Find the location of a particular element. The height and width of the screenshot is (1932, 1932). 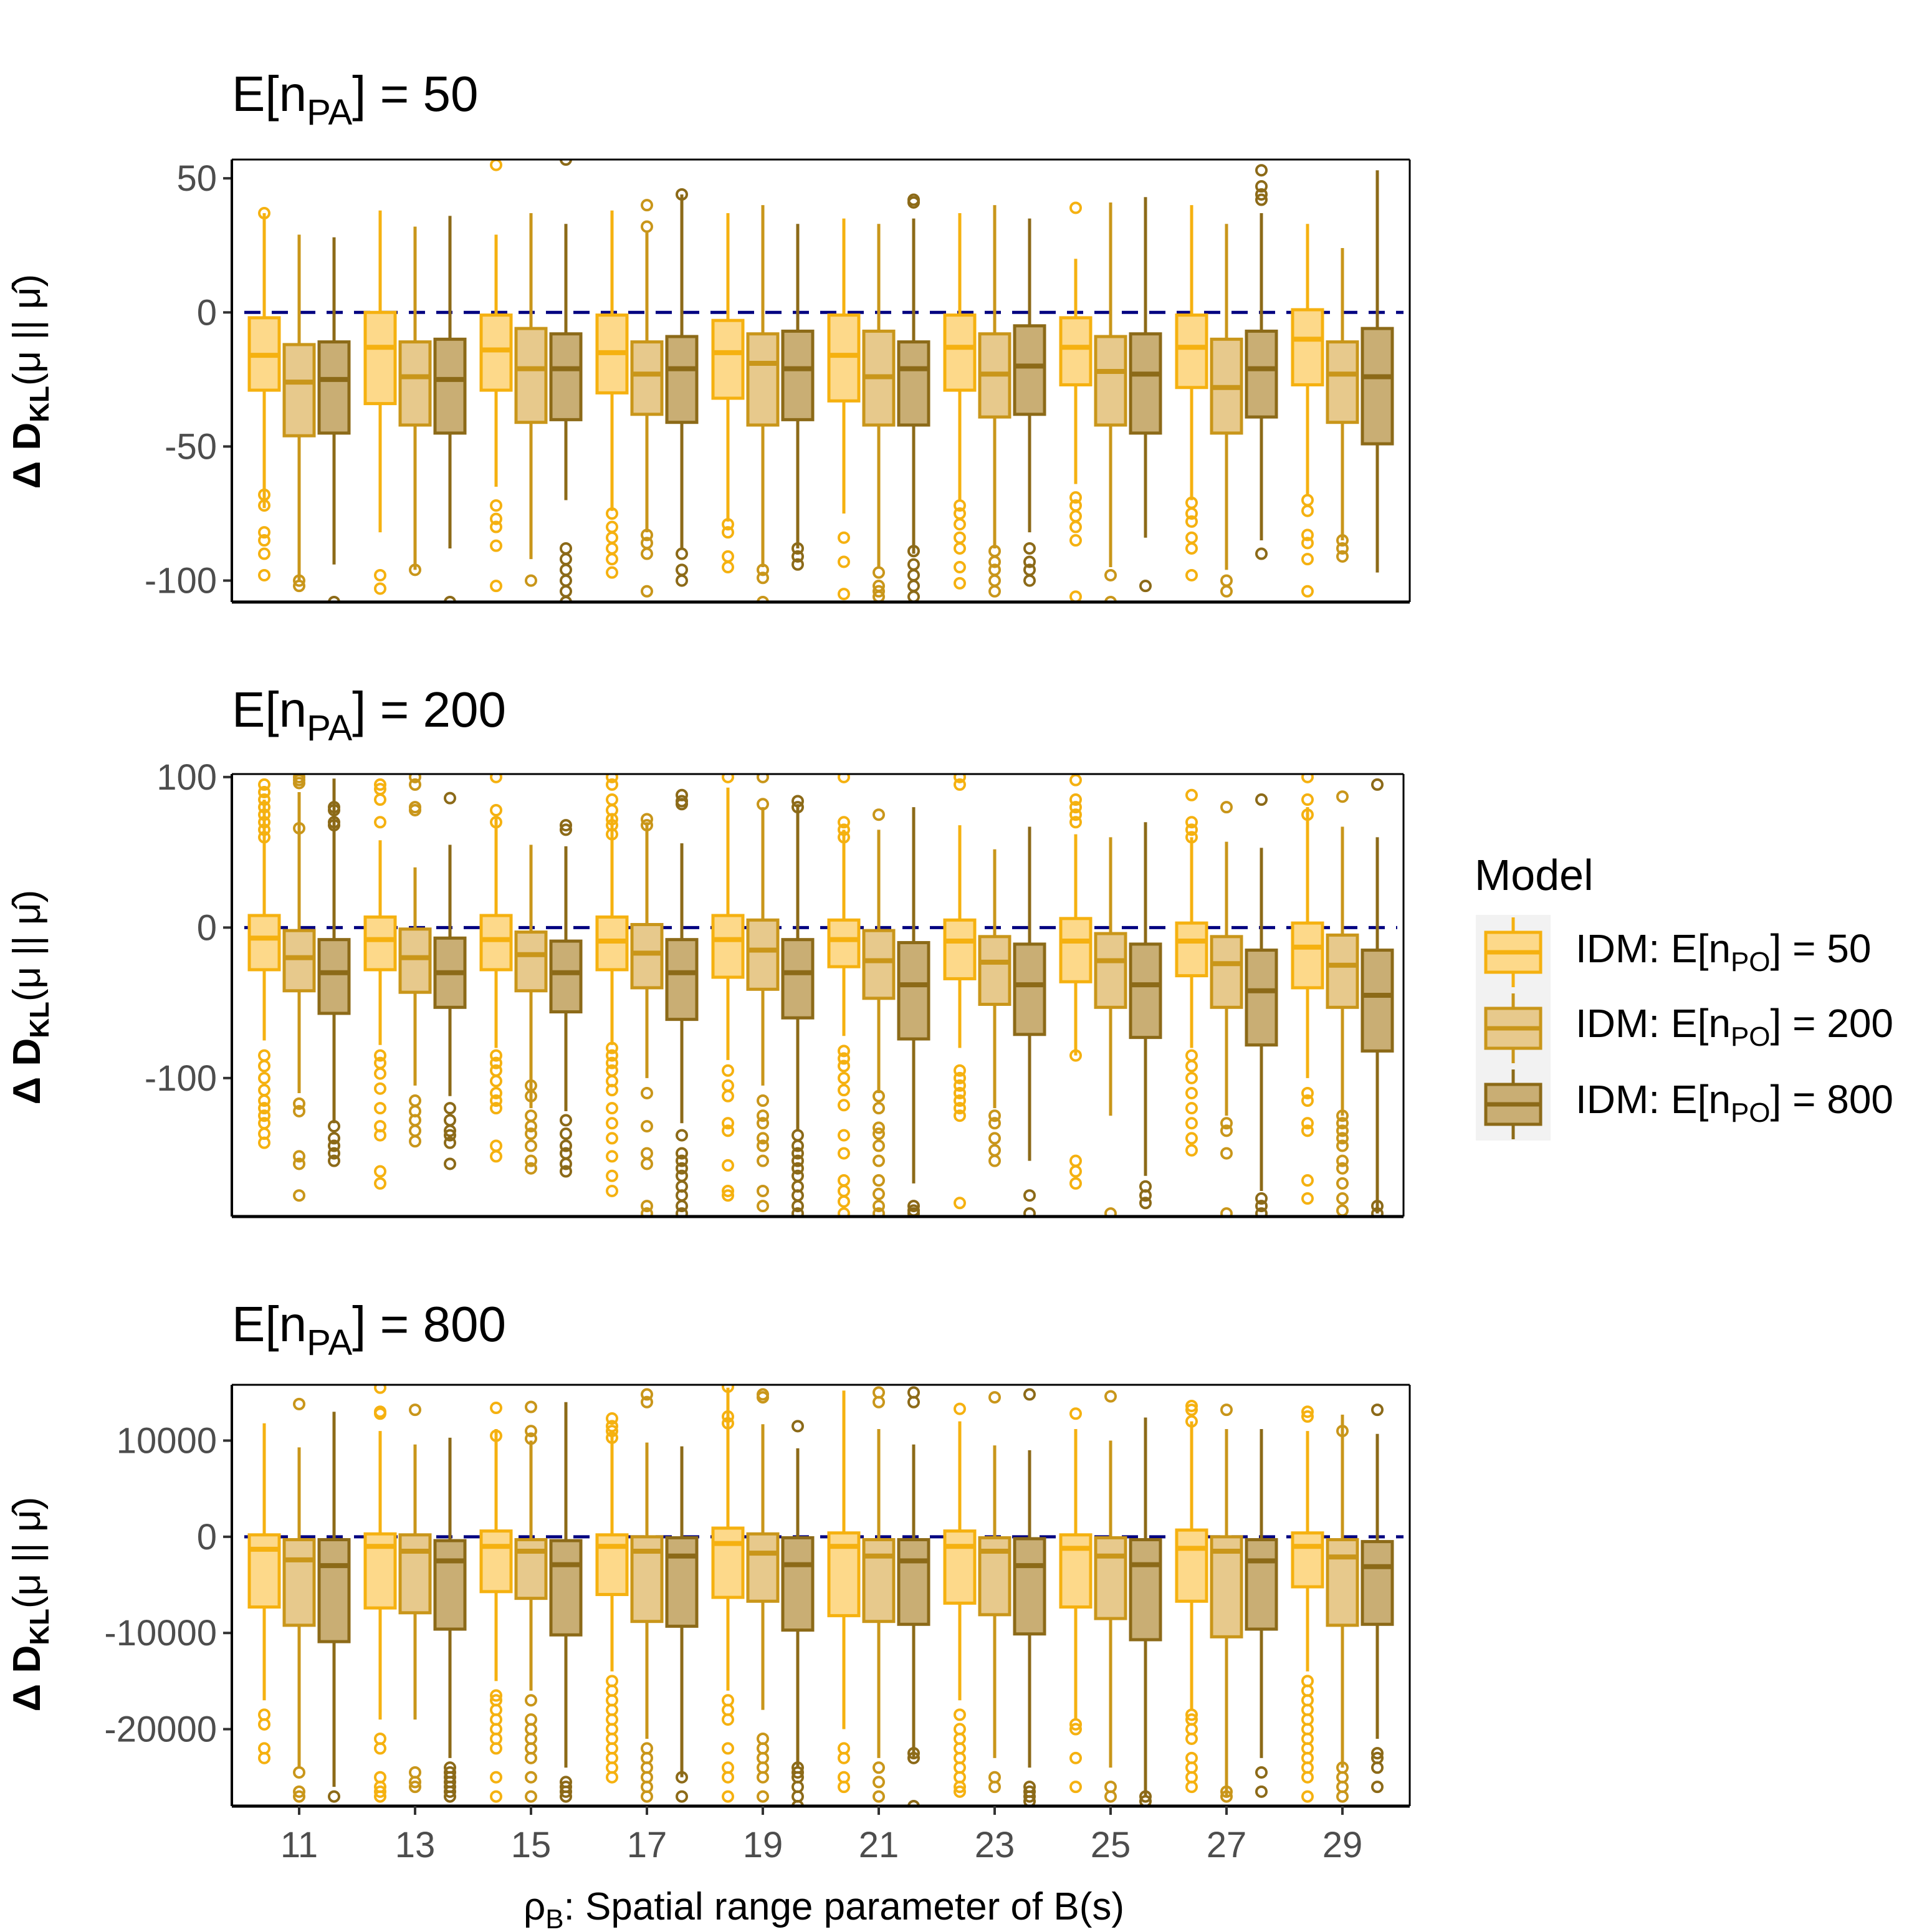

x-axis-title: ρB: Spatial range parameter of B(s) is located at coordinates (824, 1908).